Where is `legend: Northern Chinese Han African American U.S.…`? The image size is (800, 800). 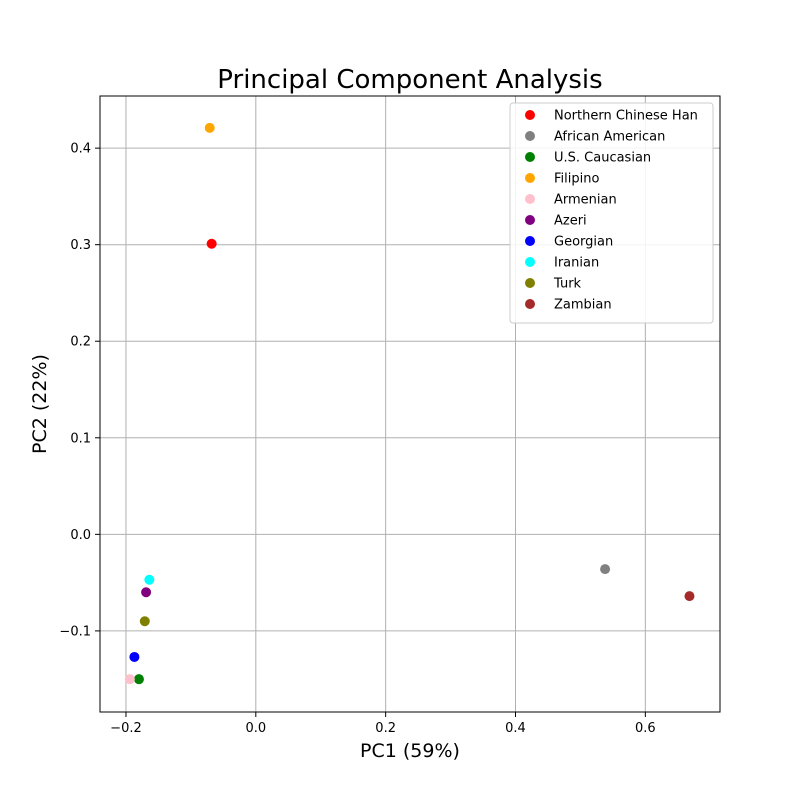 legend: Northern Chinese Han African American U.S.… is located at coordinates (611, 213).